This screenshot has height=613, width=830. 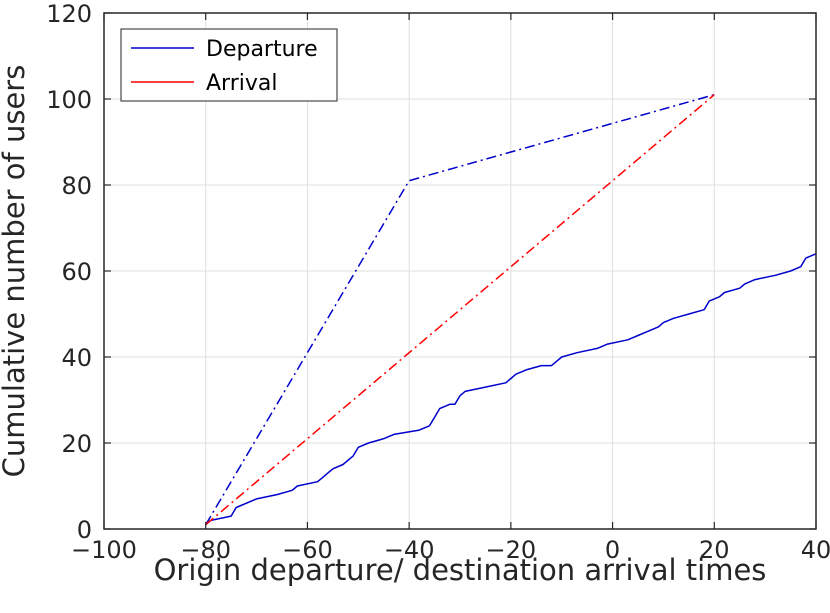 I want to click on x-tick-label: −60, so click(x=307, y=550).